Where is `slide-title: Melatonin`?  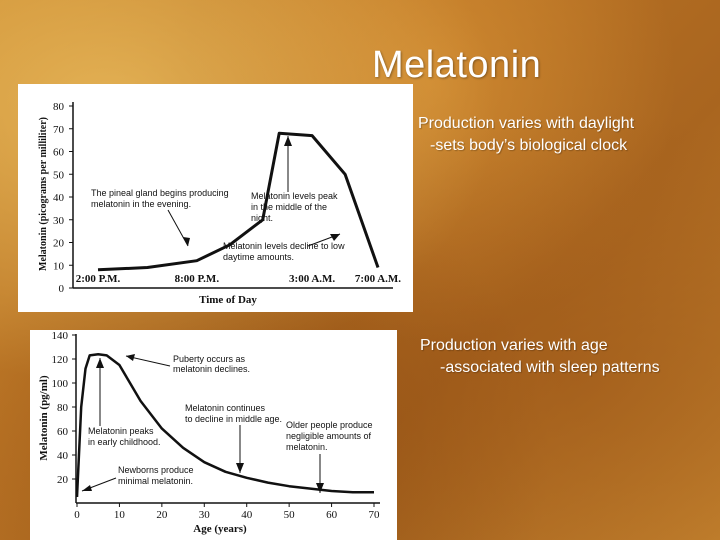
slide-title: Melatonin is located at coordinates (457, 65).